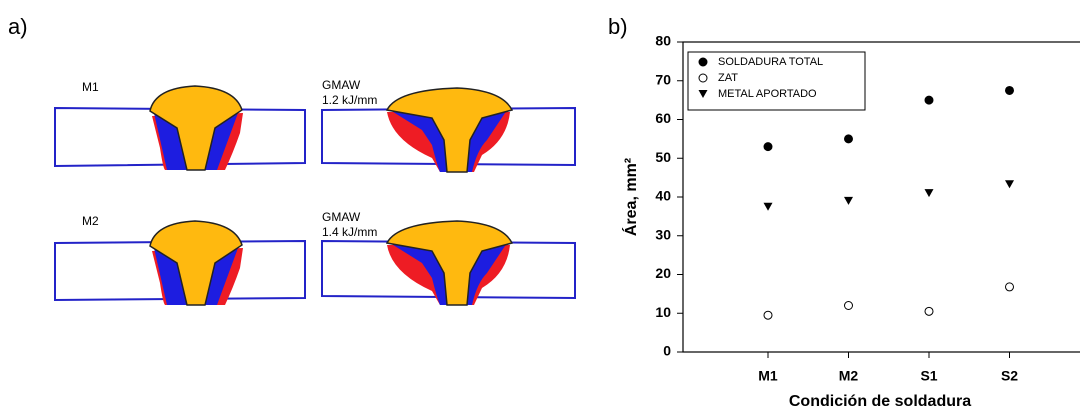  What do you see at coordinates (630, 197) in the screenshot?
I see `y-axis-label: Área, mm²` at bounding box center [630, 197].